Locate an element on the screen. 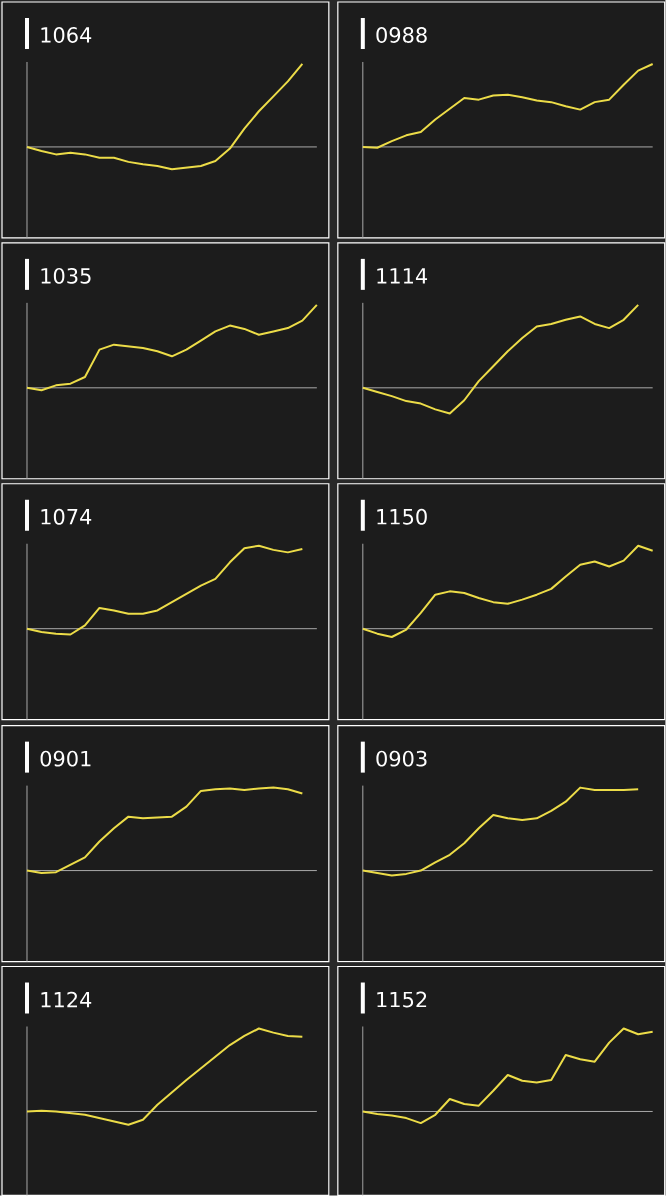 The width and height of the screenshot is (666, 1196). chart-title: 0903 is located at coordinates (401, 758).